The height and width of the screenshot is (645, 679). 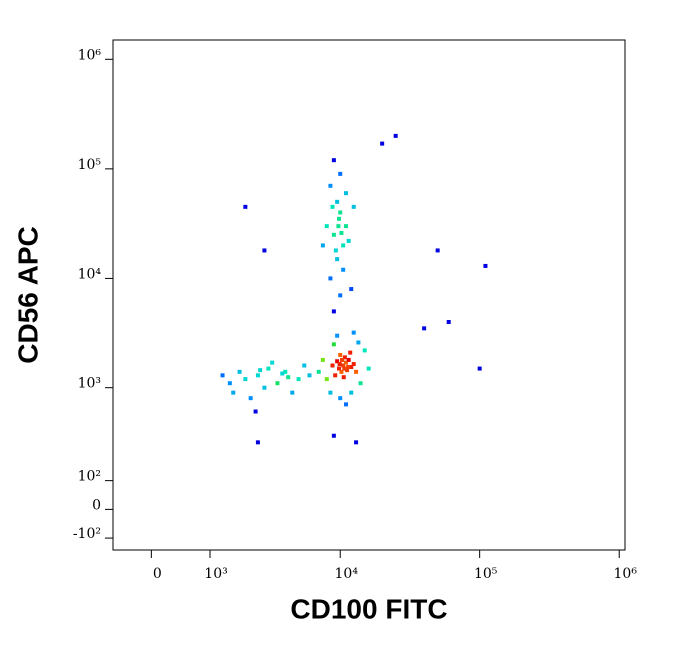 What do you see at coordinates (368, 608) in the screenshot?
I see `x-axis-title: CD100 FITC` at bounding box center [368, 608].